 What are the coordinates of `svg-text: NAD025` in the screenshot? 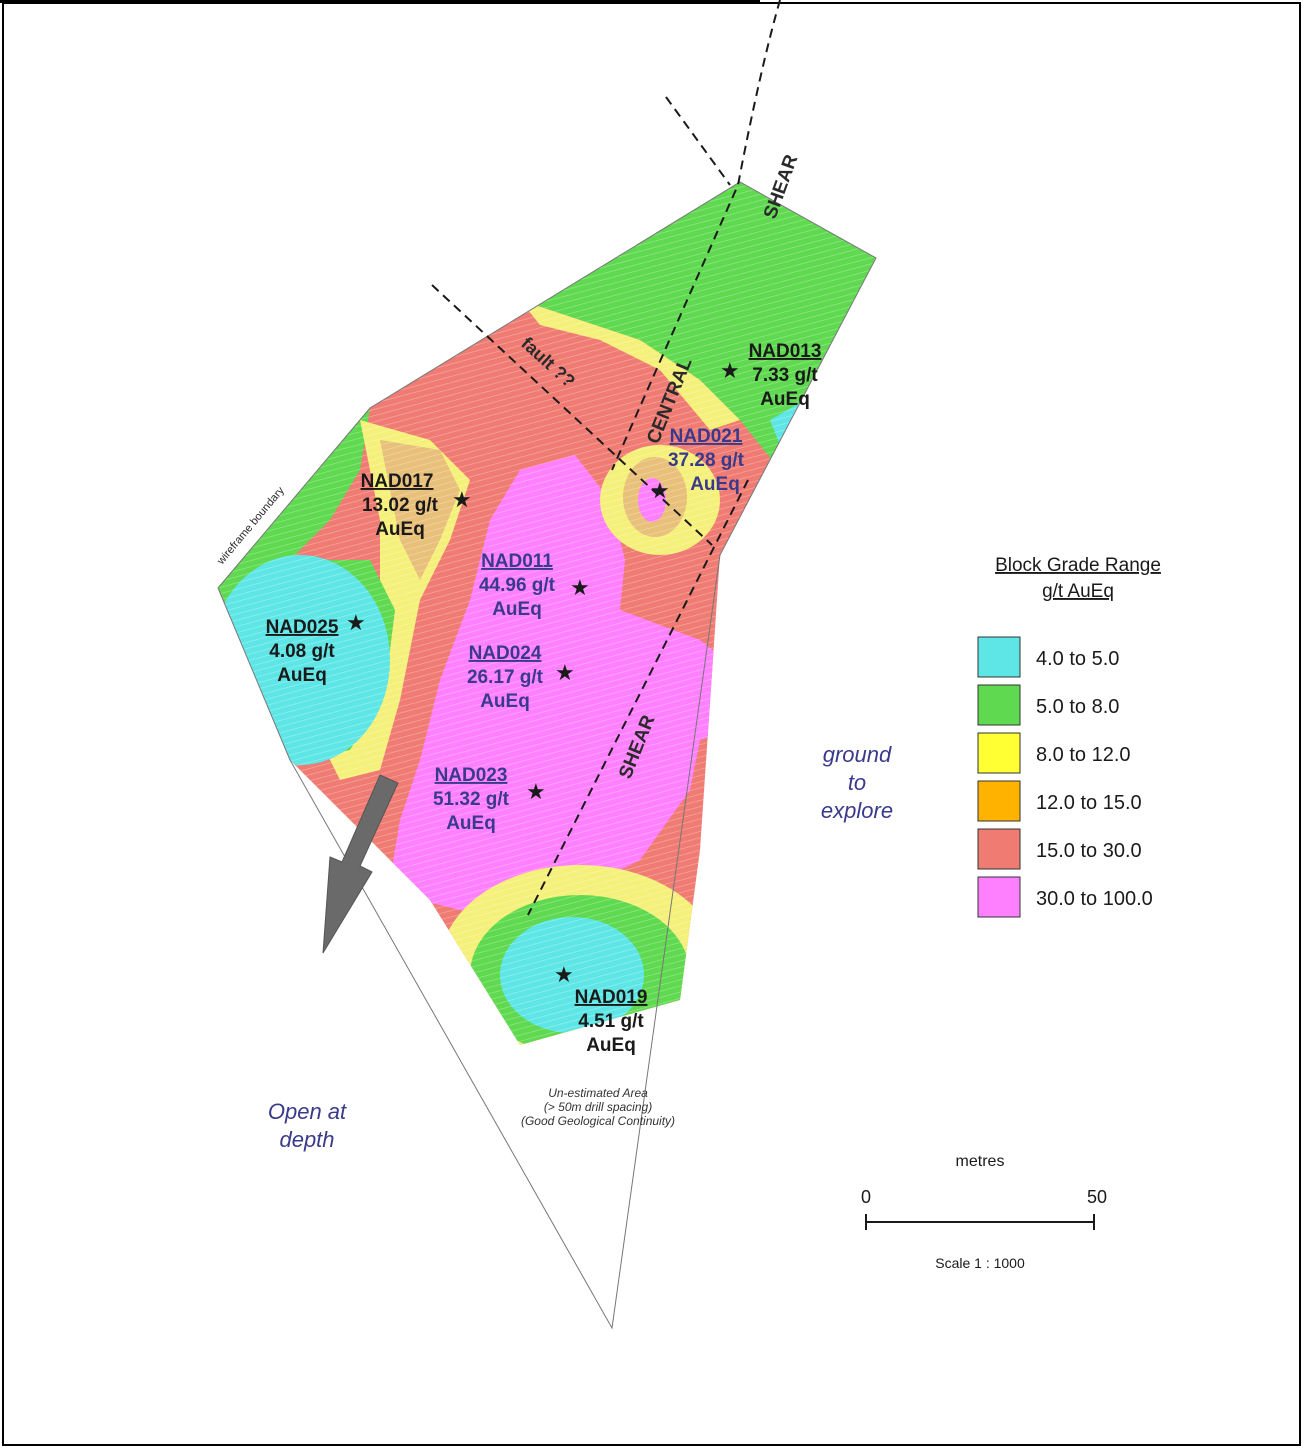 It's located at (302, 627).